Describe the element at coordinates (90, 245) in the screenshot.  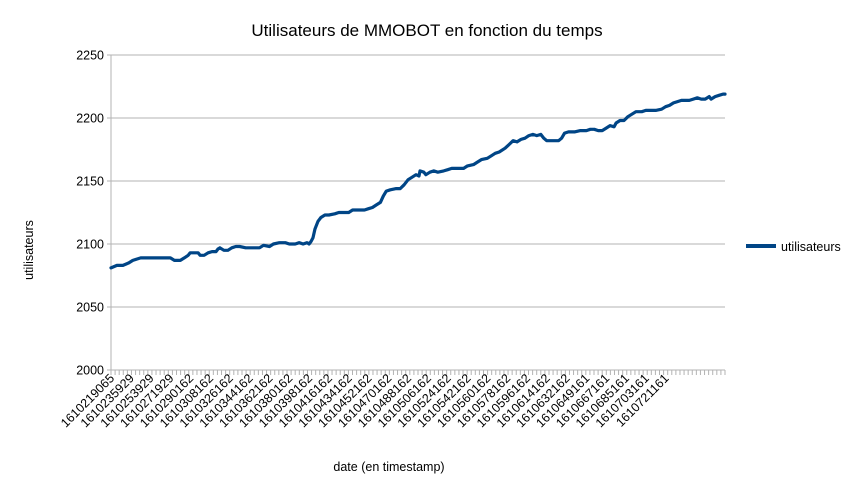
I see `y-tick-label: 2100` at that location.